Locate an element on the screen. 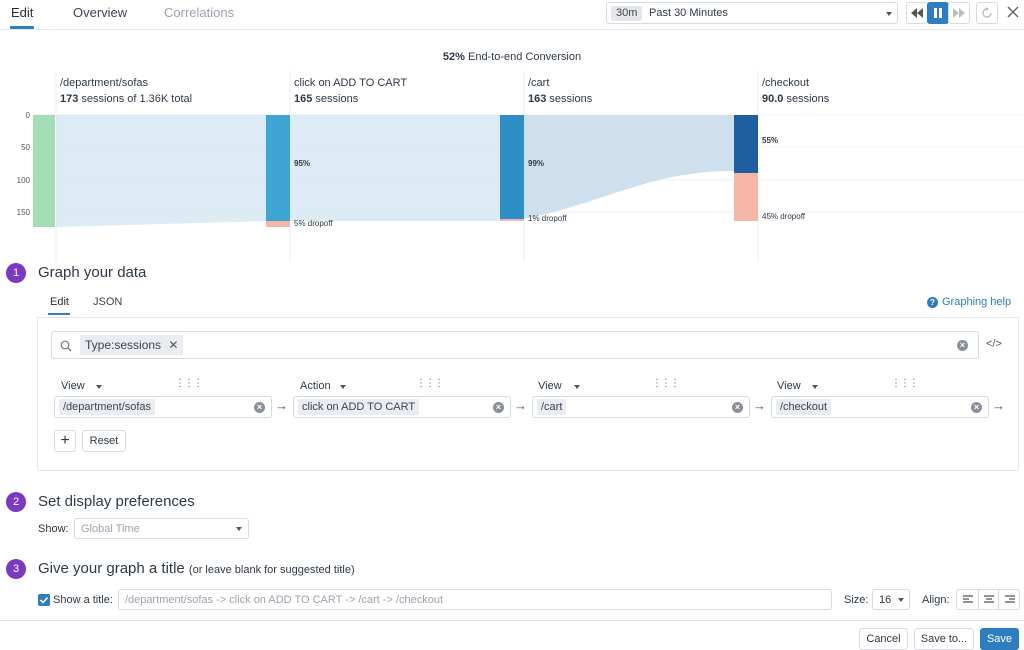 The width and height of the screenshot is (1024, 650). plus-icon: + is located at coordinates (65, 440).